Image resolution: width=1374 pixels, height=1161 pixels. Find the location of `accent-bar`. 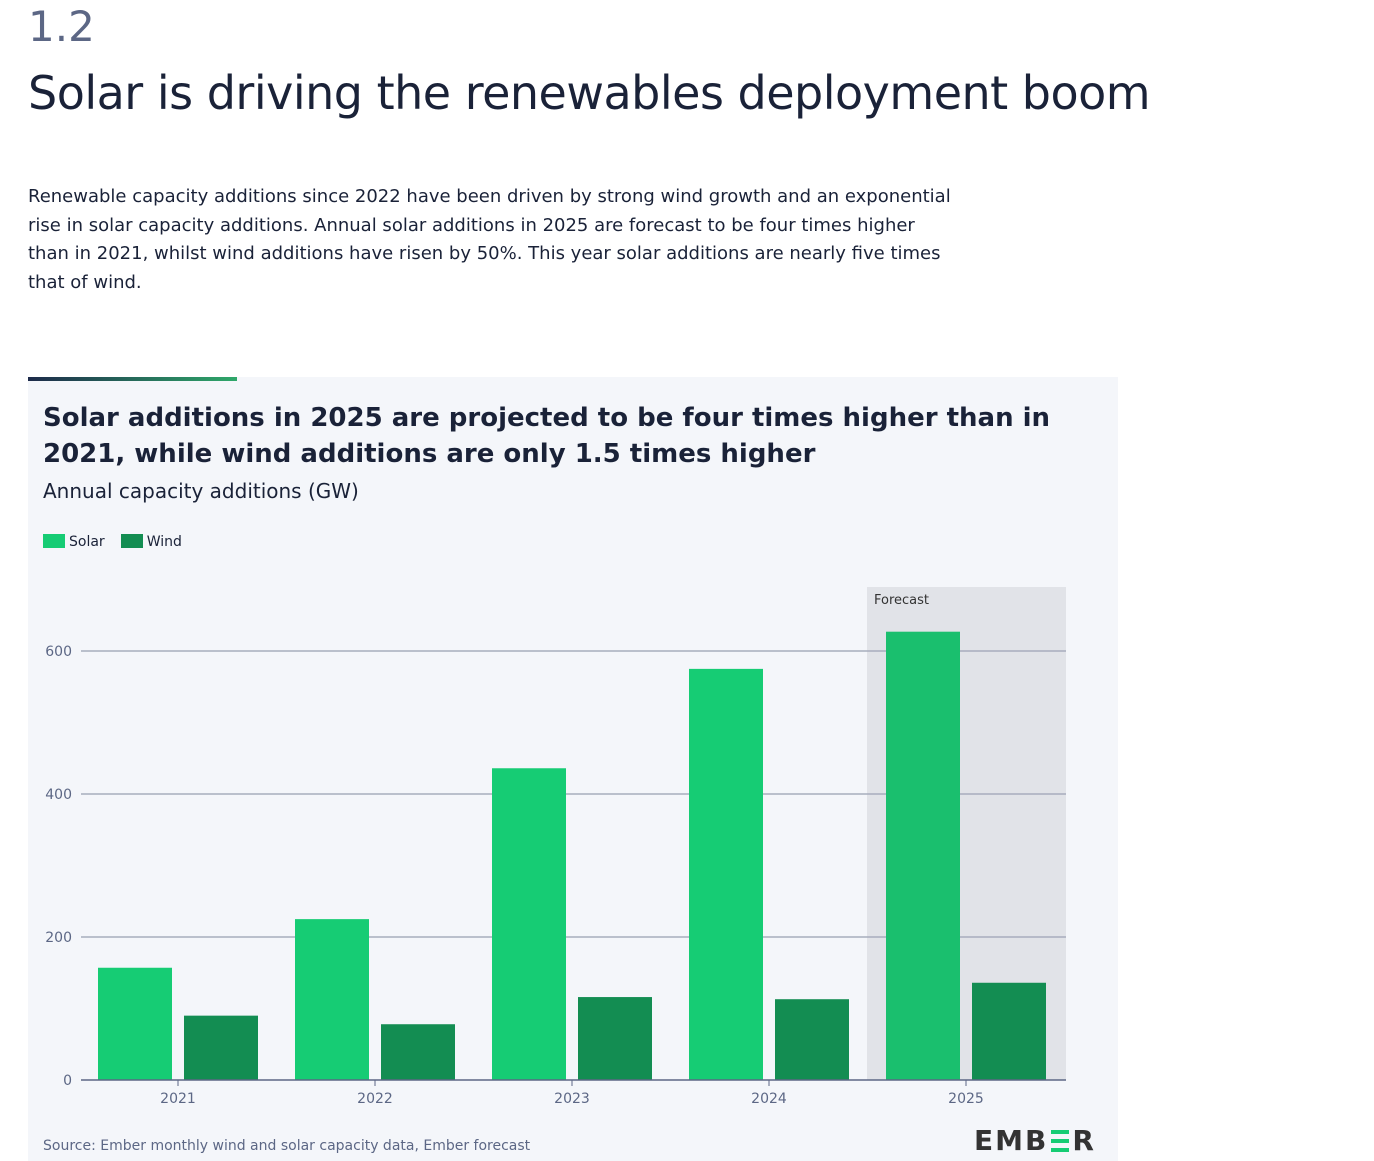

accent-bar is located at coordinates (132, 379).